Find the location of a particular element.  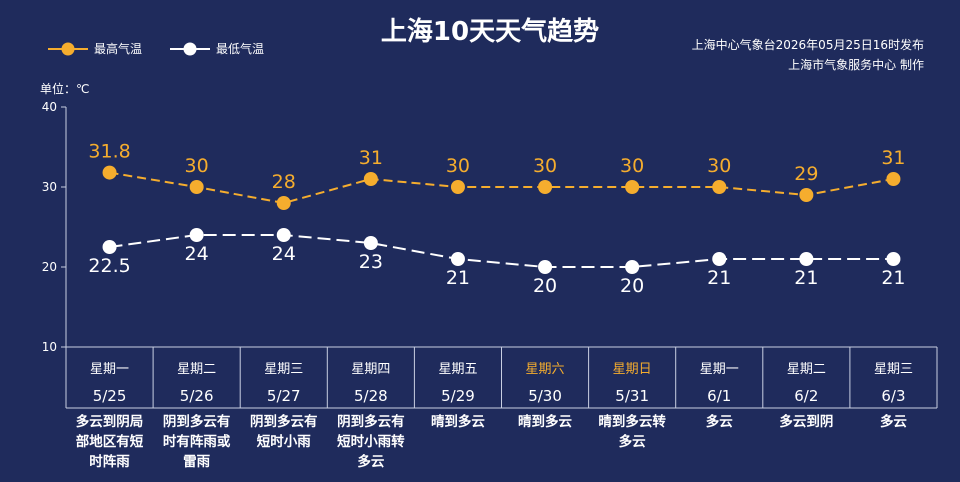

date-label: 6/3 is located at coordinates (893, 396).